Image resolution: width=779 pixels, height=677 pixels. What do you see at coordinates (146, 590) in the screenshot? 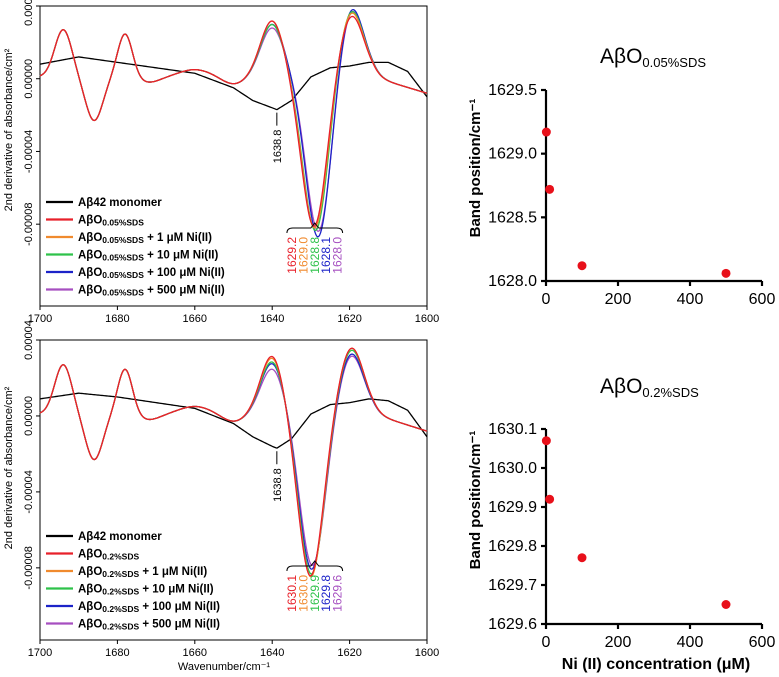
I see `legend-label: AβO0.2%SDS + 10 μM Ni(II)` at bounding box center [146, 590].